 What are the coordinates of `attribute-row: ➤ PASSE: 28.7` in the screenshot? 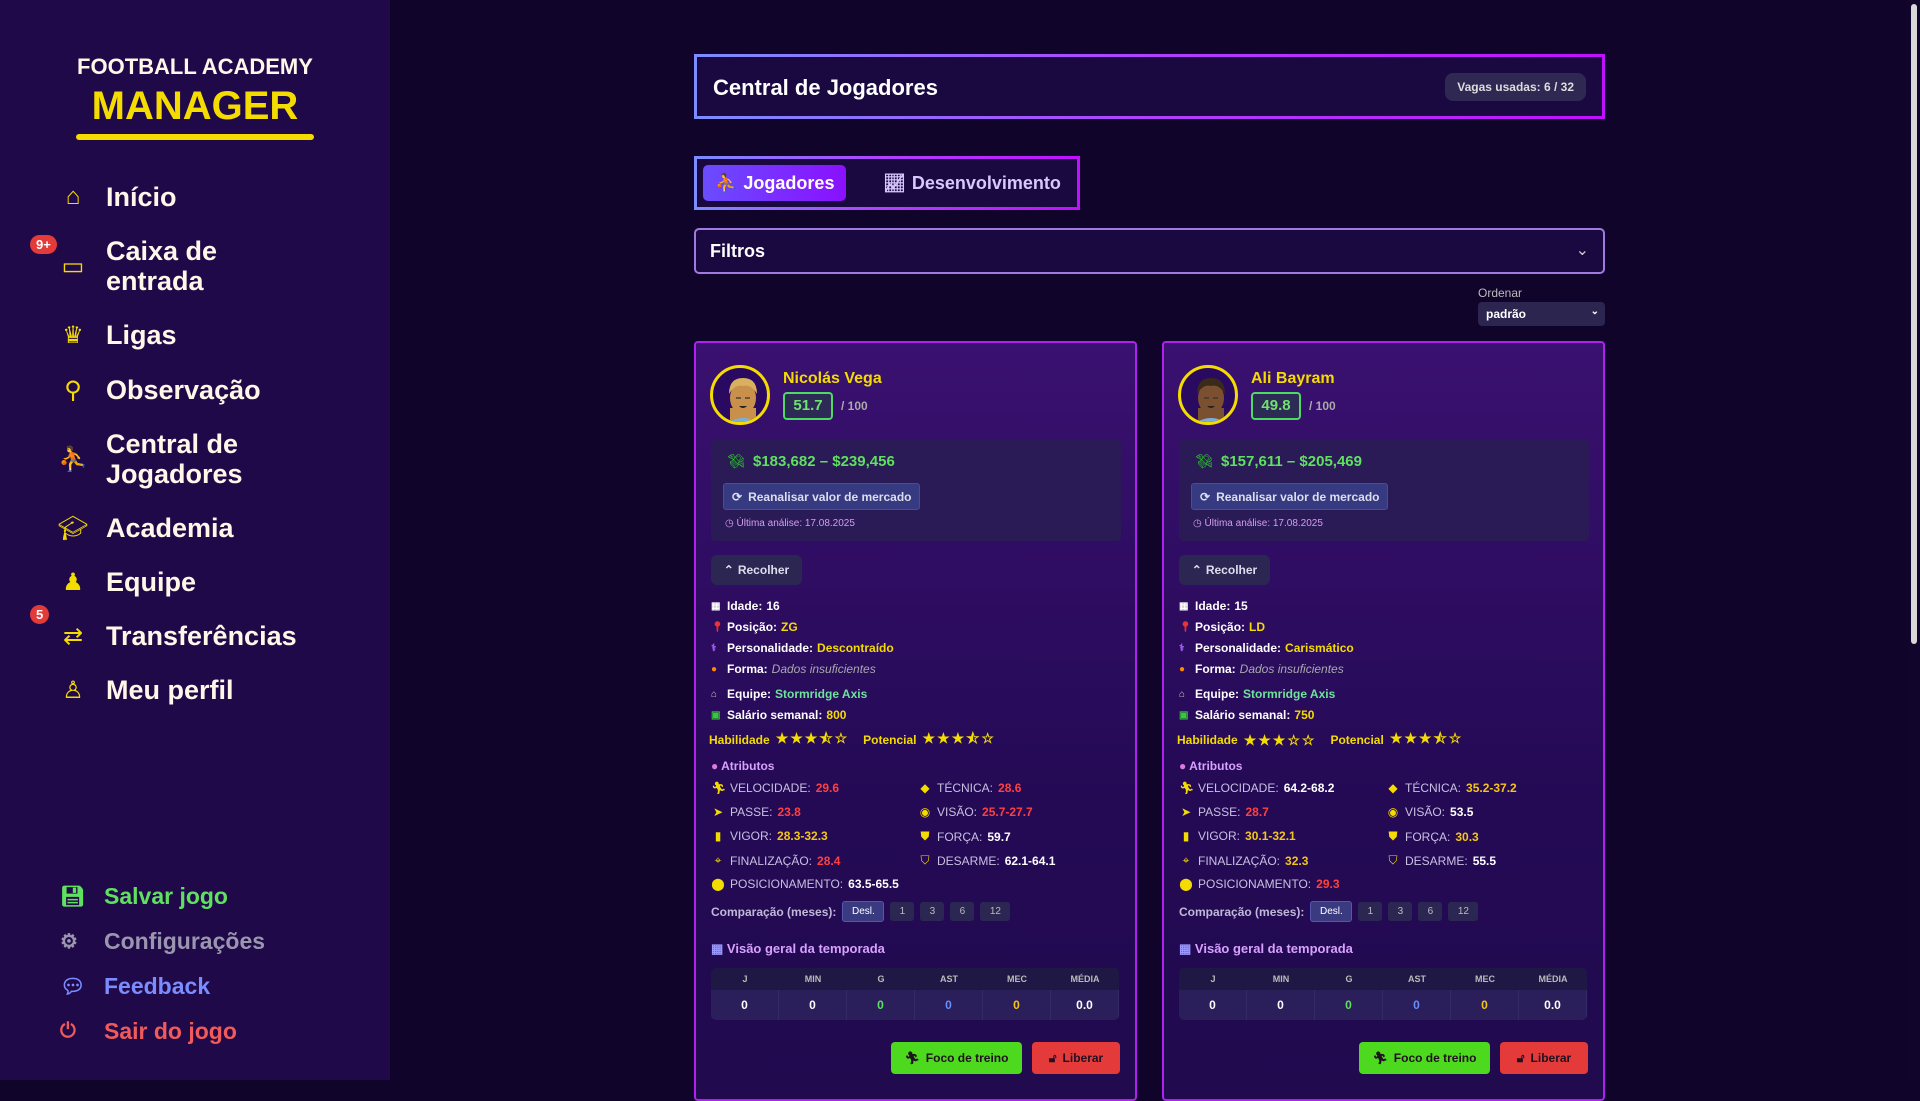 It's located at (1224, 812).